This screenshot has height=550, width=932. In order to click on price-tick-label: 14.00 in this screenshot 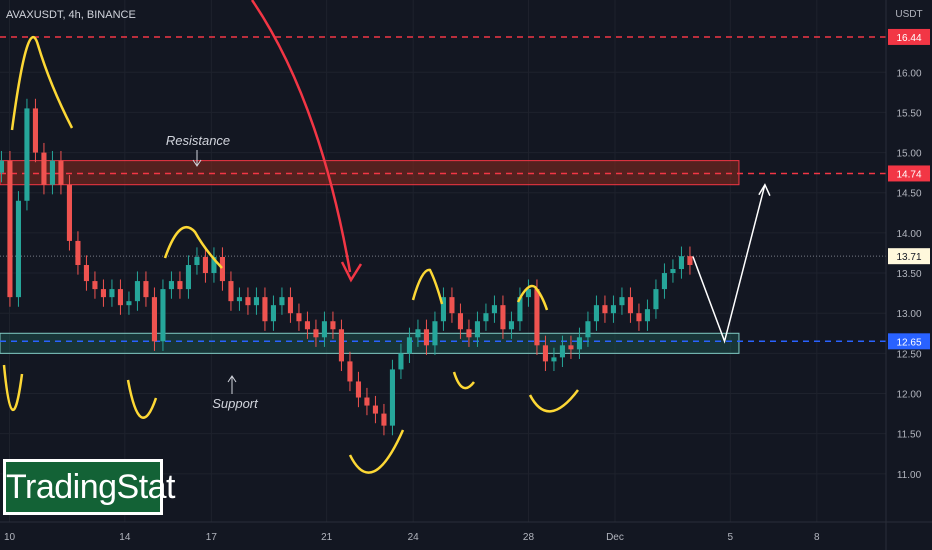, I will do `click(908, 234)`.